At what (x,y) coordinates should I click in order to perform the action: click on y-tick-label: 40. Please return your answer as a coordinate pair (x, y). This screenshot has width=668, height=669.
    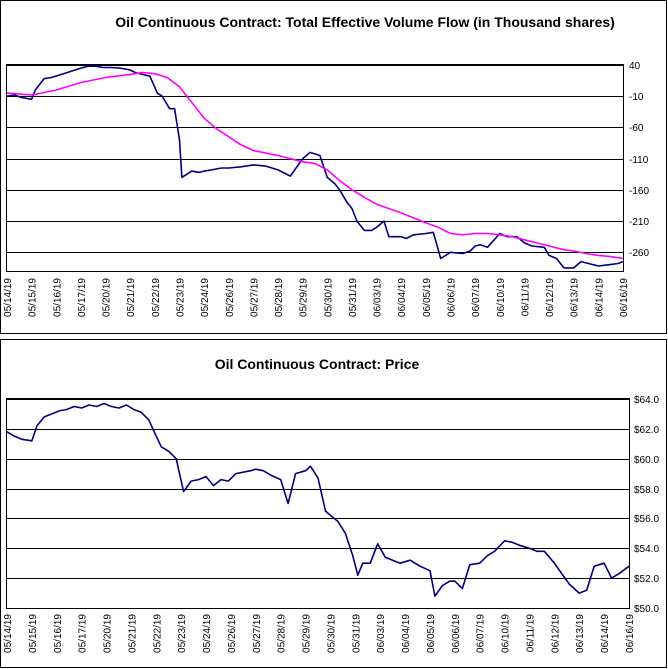
    Looking at the image, I should click on (635, 66).